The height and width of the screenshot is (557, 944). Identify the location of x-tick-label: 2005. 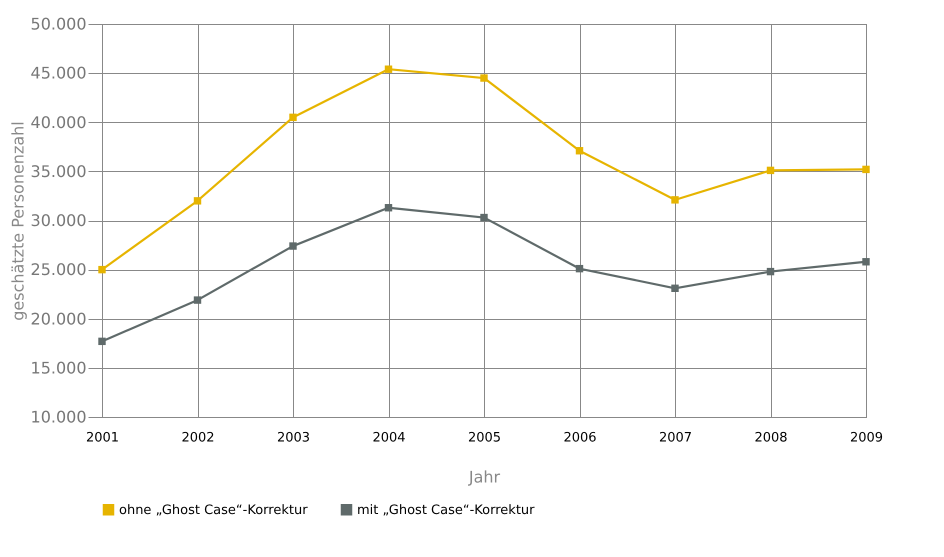
(485, 438).